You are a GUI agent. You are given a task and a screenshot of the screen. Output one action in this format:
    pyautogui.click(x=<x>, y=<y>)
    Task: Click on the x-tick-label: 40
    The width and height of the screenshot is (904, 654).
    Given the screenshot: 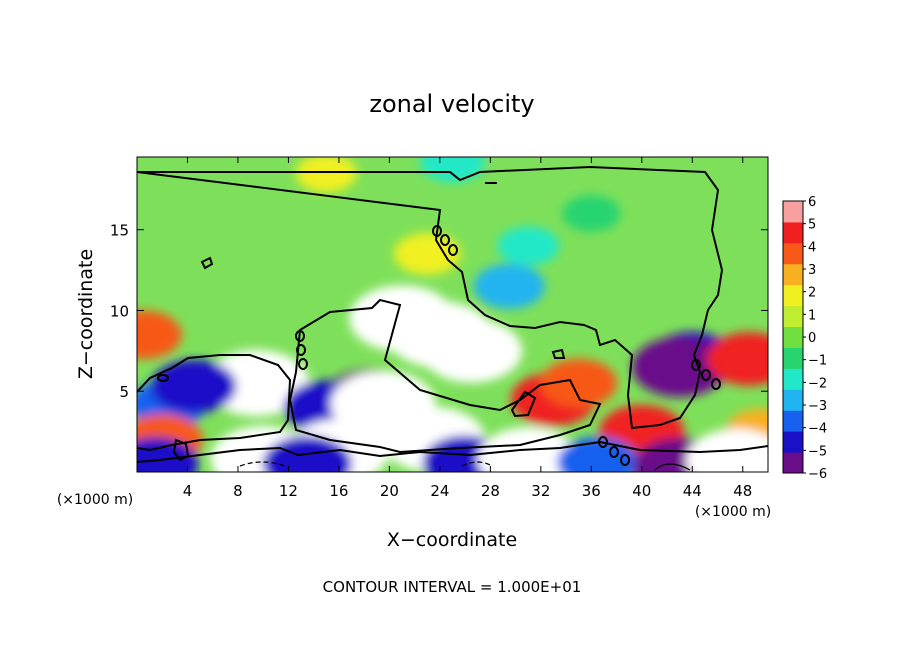 What is the action you would take?
    pyautogui.click(x=641, y=491)
    